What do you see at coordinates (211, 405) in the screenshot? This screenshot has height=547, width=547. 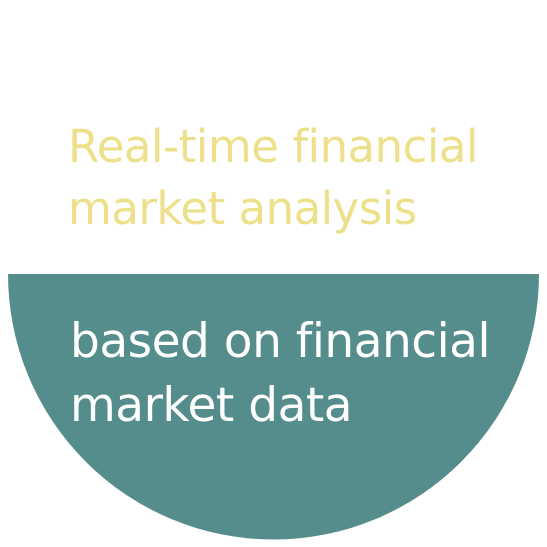 I see `bottom-caption-line-2: market data` at bounding box center [211, 405].